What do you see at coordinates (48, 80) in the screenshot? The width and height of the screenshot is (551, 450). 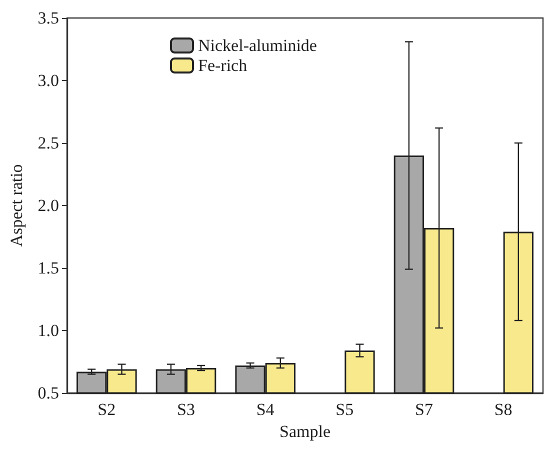 I see `y-tick-label: 3.0` at bounding box center [48, 80].